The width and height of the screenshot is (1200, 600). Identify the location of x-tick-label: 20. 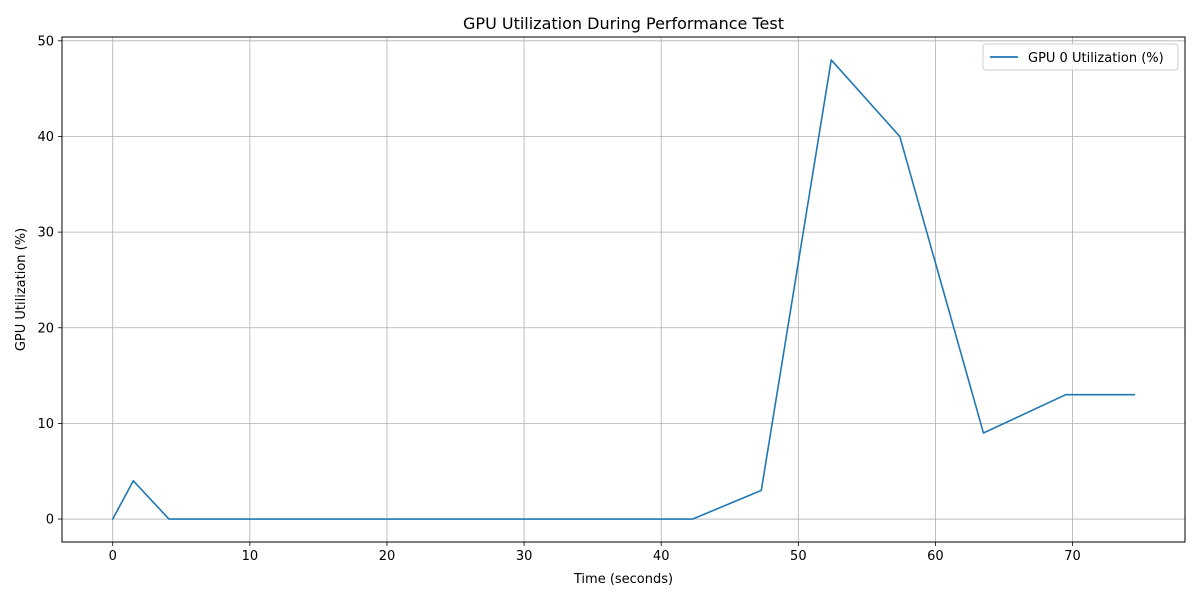
(387, 556).